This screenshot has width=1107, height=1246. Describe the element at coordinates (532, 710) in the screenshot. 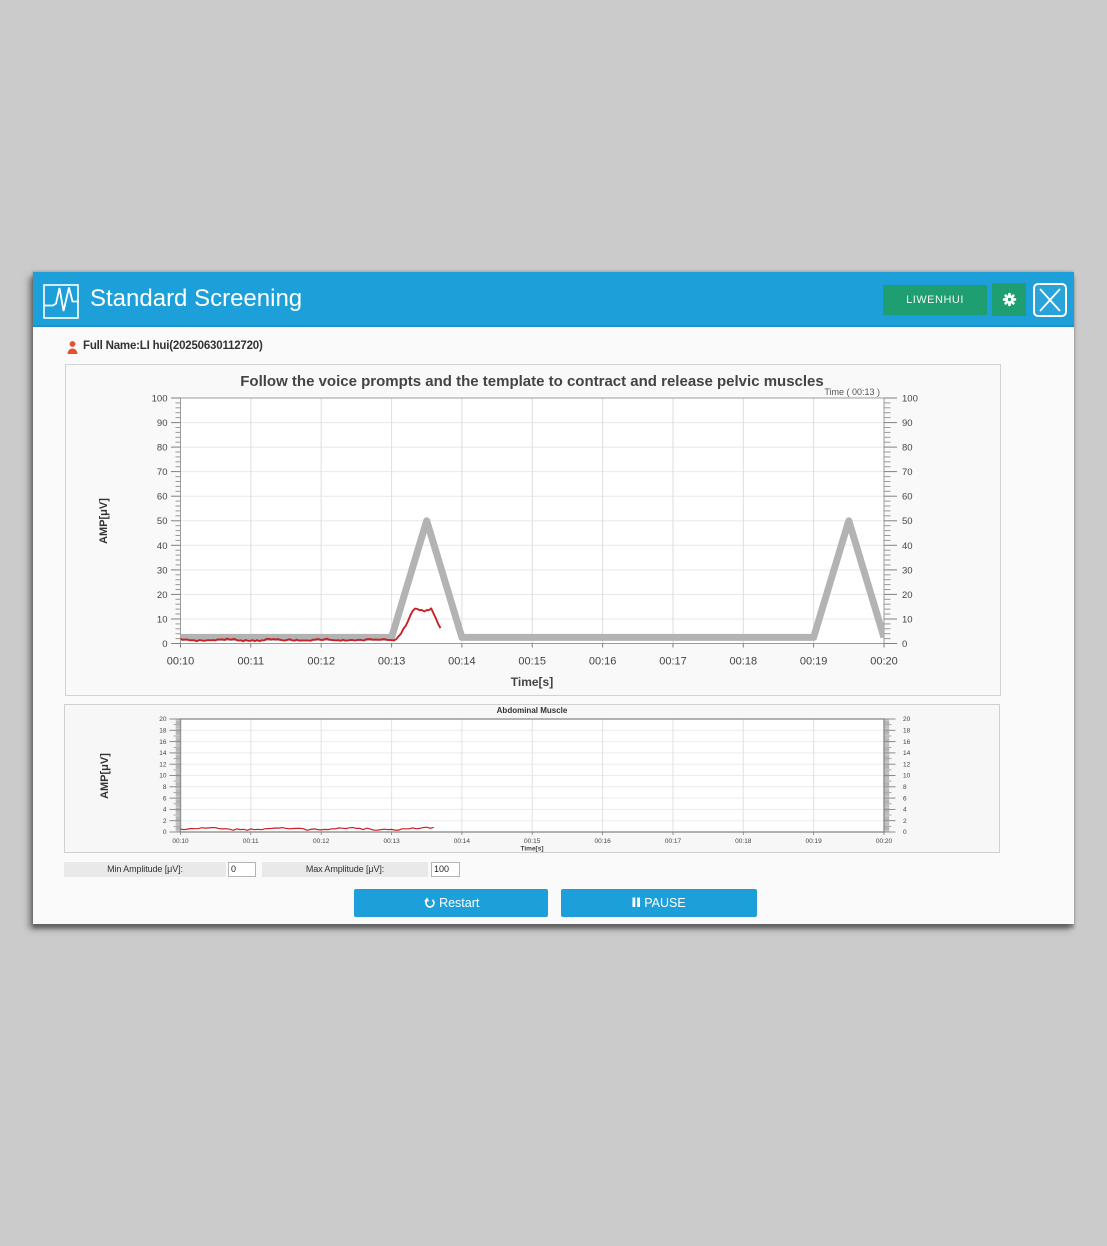

I see `svg-text: Abdominal Muscle` at that location.